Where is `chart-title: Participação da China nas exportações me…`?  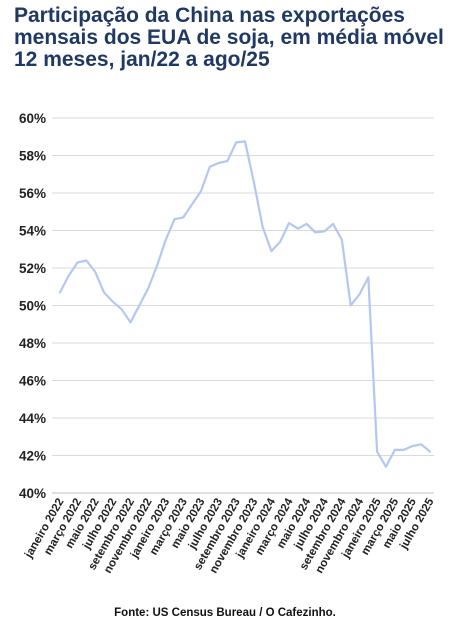
chart-title: Participação da China nas exportações me… is located at coordinates (229, 37).